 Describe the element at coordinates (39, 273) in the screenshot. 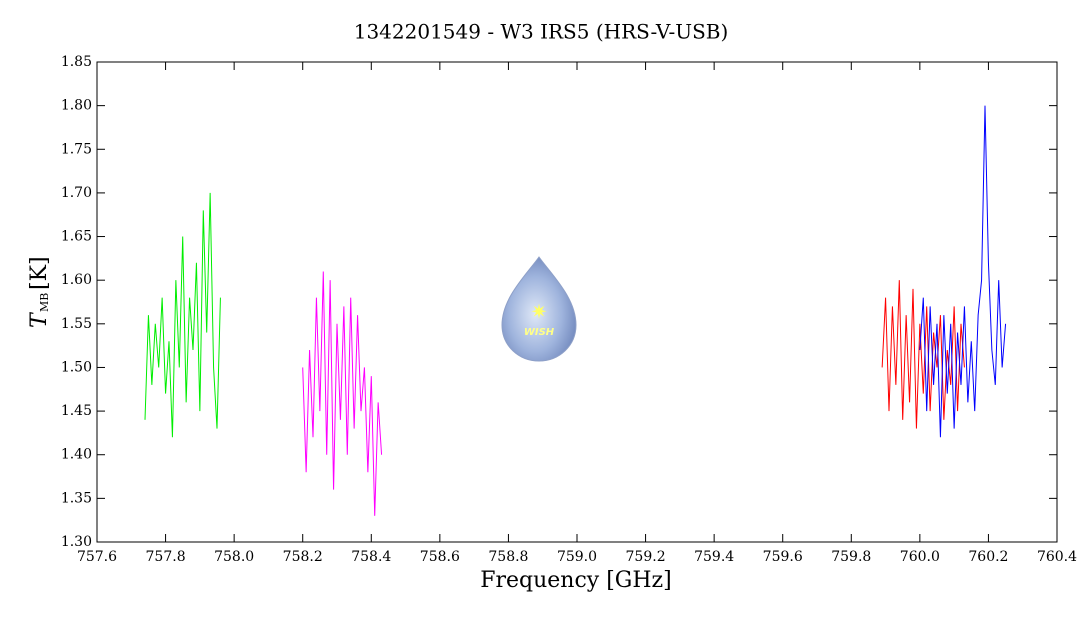

I see `y-axis-label-unit: [K]` at that location.